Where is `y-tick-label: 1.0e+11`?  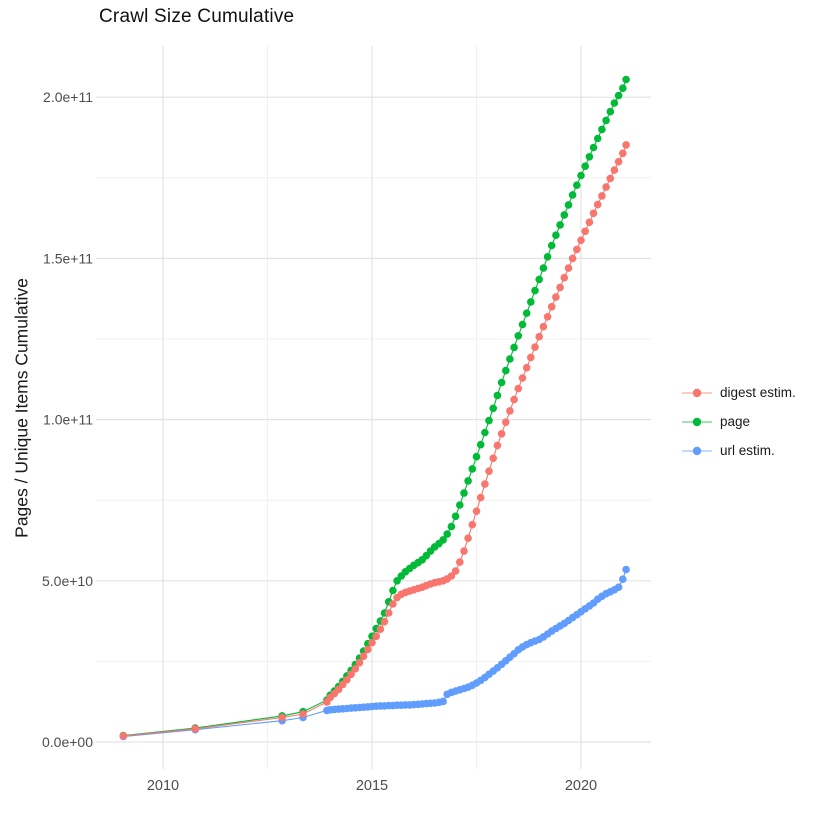 y-tick-label: 1.0e+11 is located at coordinates (68, 420).